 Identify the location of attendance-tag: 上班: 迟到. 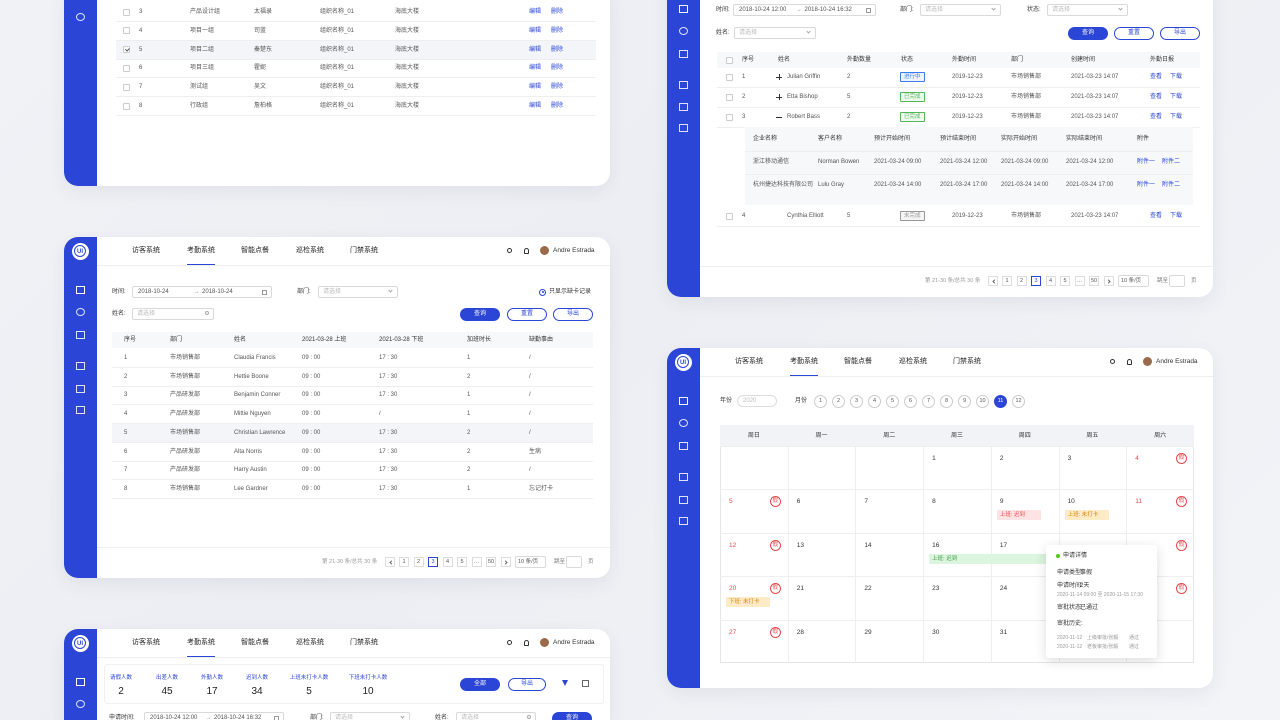
(1018, 515).